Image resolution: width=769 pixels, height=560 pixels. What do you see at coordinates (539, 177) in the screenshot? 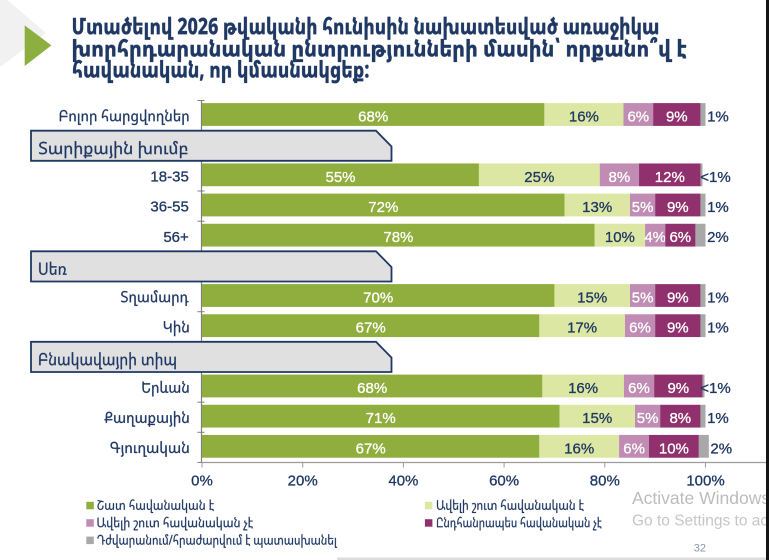
I see `svg-text: 25%` at bounding box center [539, 177].